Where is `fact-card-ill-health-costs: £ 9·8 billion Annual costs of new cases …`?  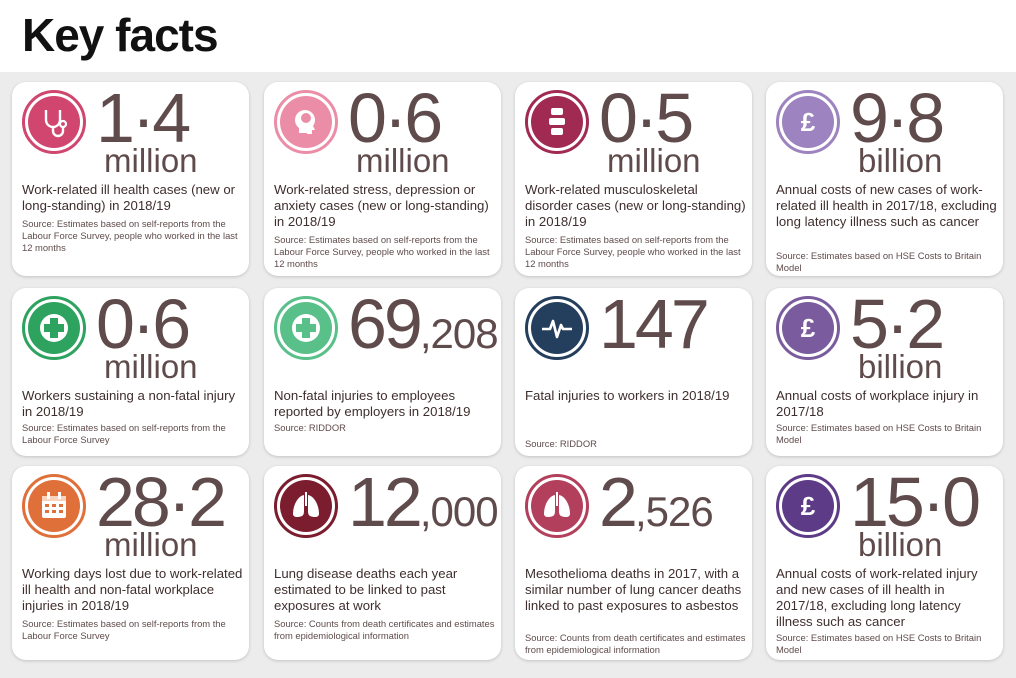
fact-card-ill-health-costs: £ 9·8 billion Annual costs of new cases … is located at coordinates (884, 179).